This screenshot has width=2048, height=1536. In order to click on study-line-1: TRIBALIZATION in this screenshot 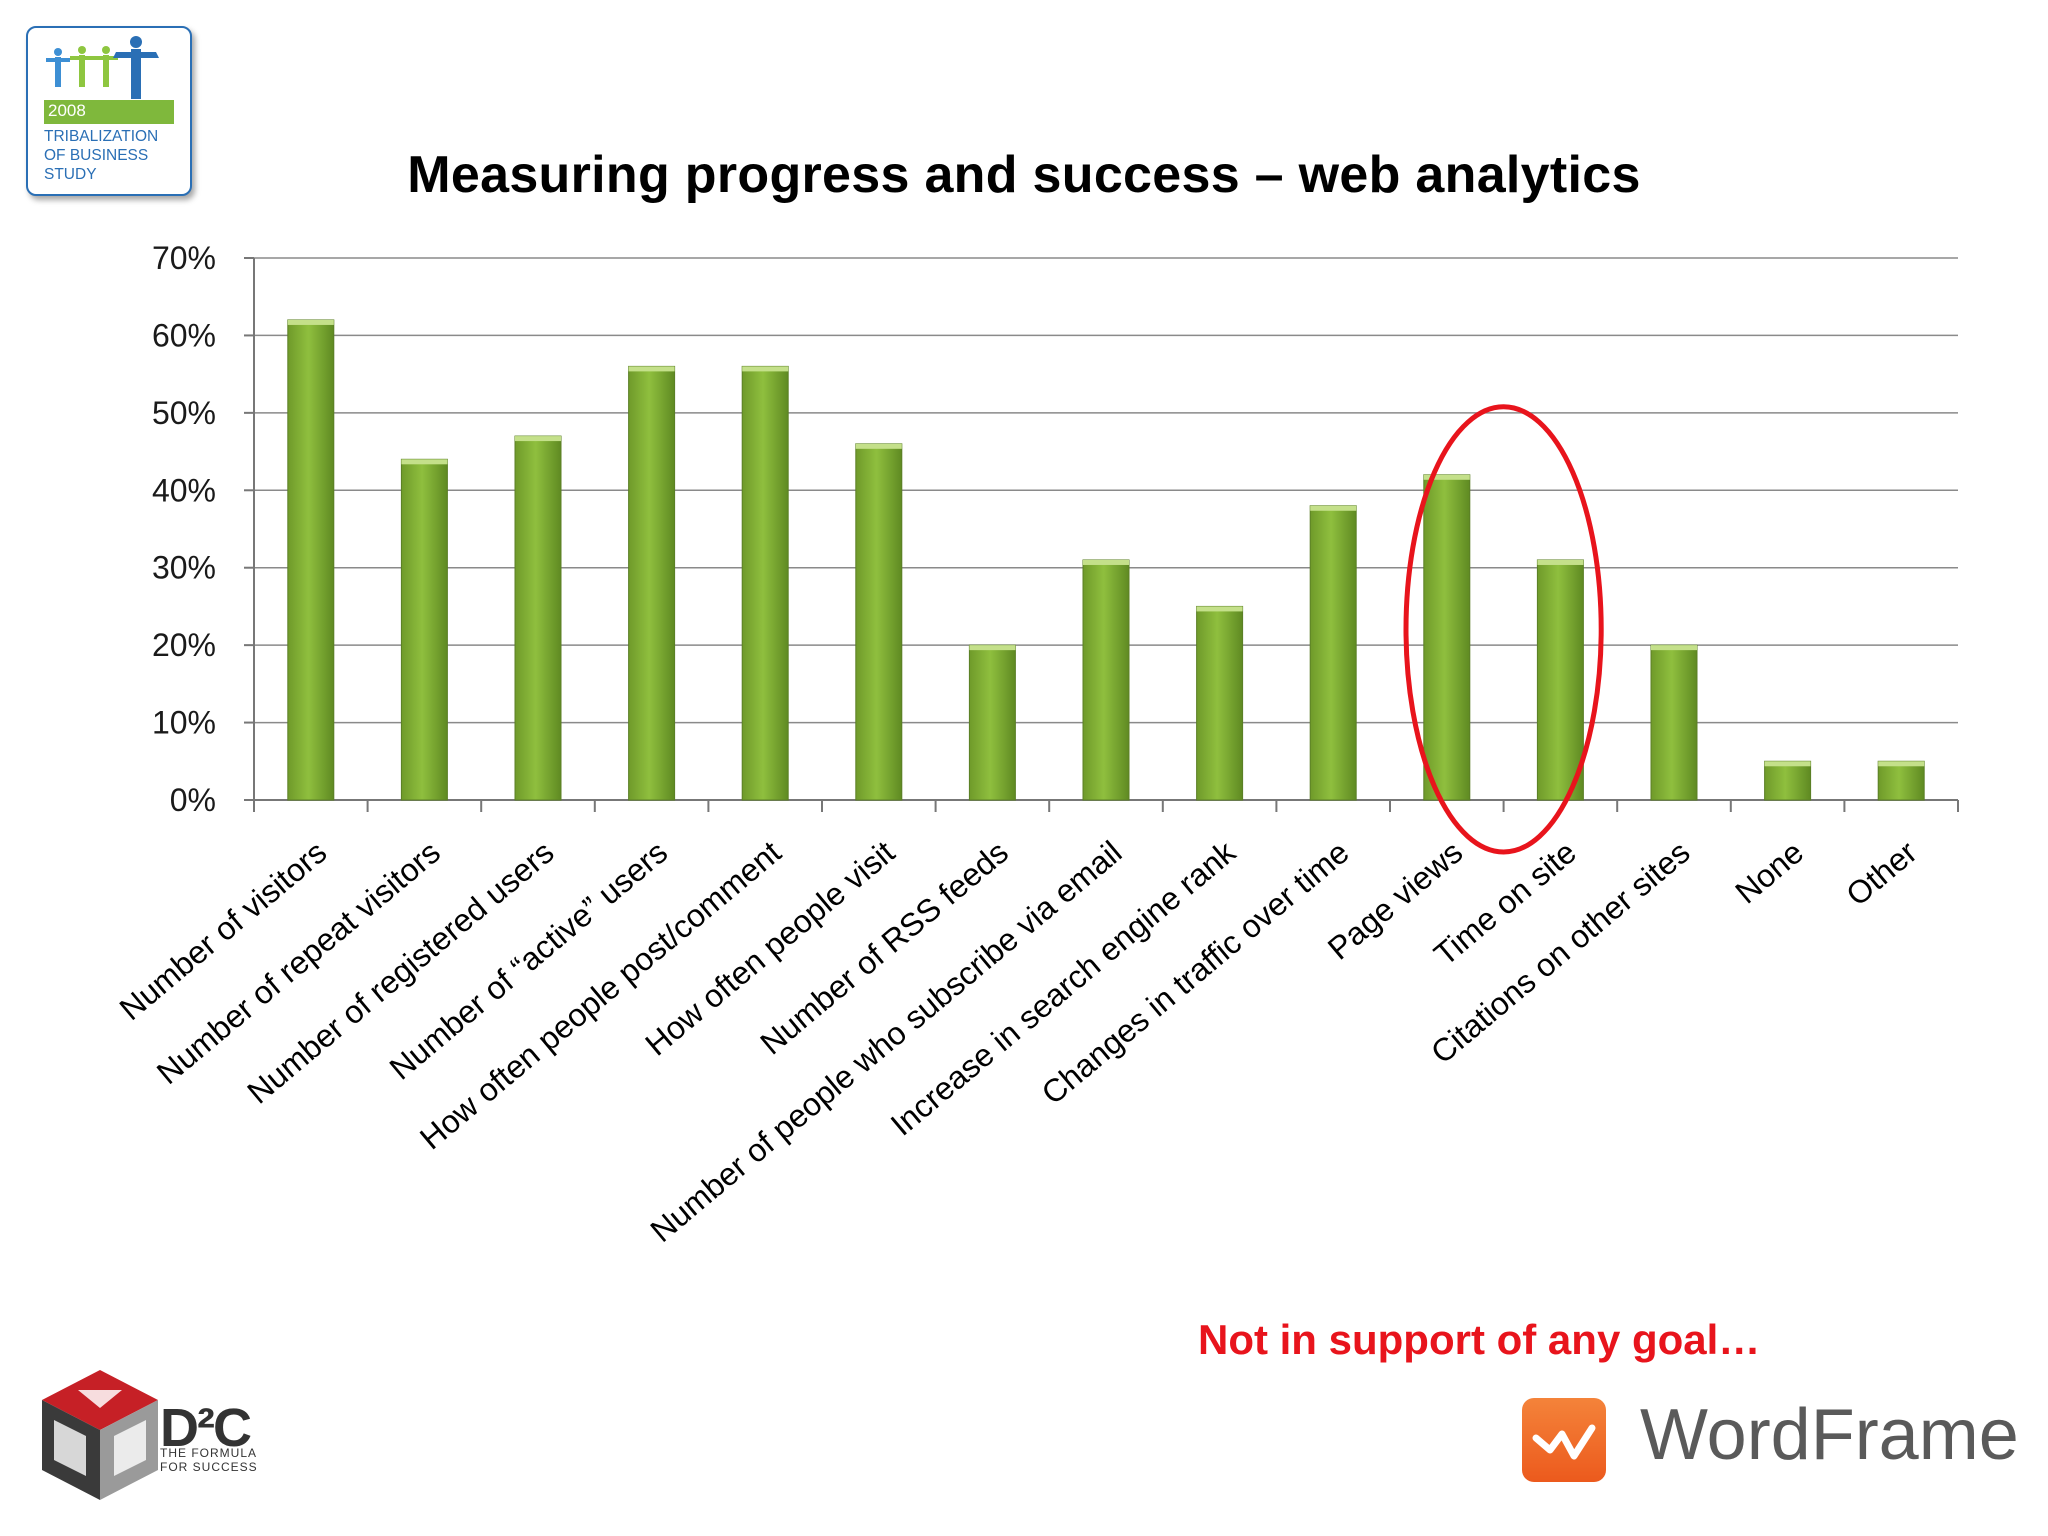, I will do `click(101, 136)`.